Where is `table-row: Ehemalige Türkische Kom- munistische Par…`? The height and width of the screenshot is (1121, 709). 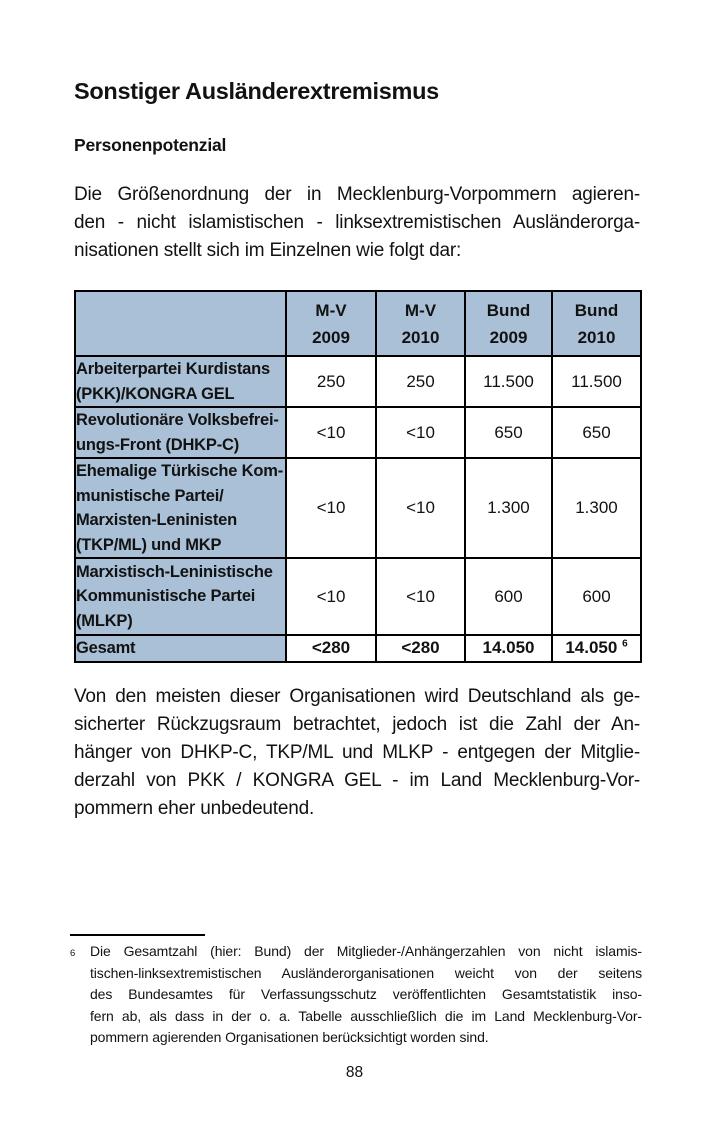
table-row: Ehemalige Türkische Kom- munistische Par… is located at coordinates (358, 508).